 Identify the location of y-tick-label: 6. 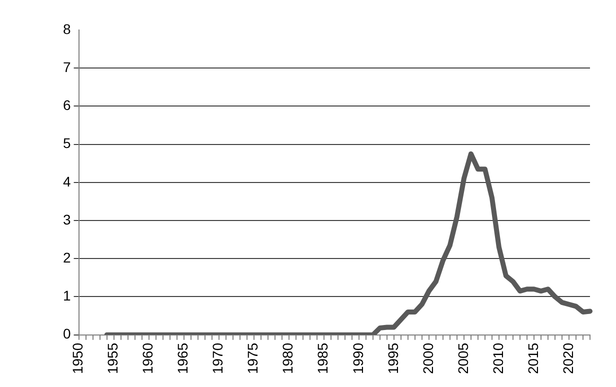
(66, 105).